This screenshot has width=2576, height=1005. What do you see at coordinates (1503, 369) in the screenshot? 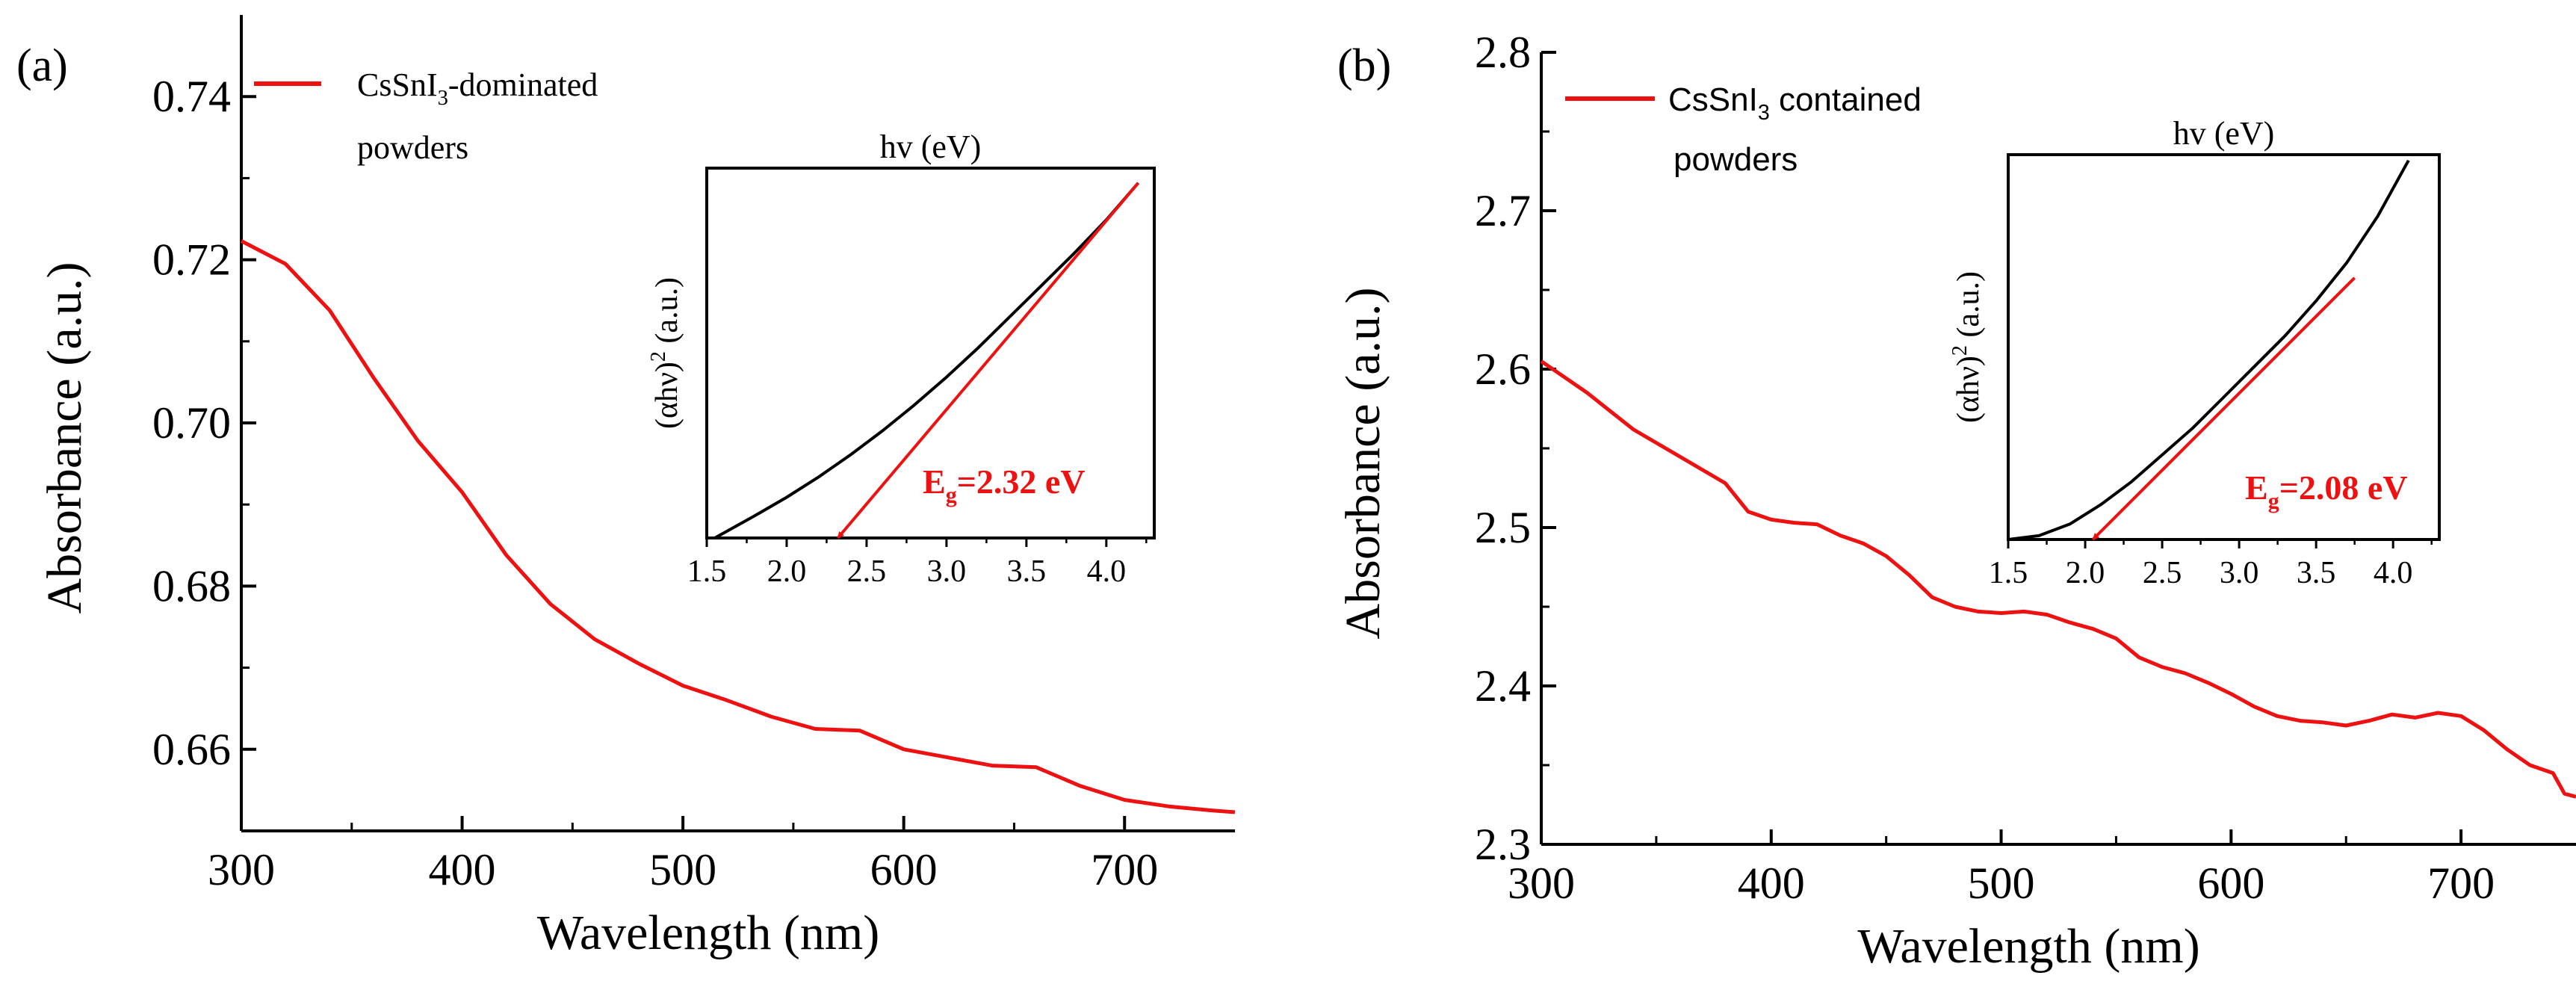
I see `y-tick-label: 2.6` at bounding box center [1503, 369].